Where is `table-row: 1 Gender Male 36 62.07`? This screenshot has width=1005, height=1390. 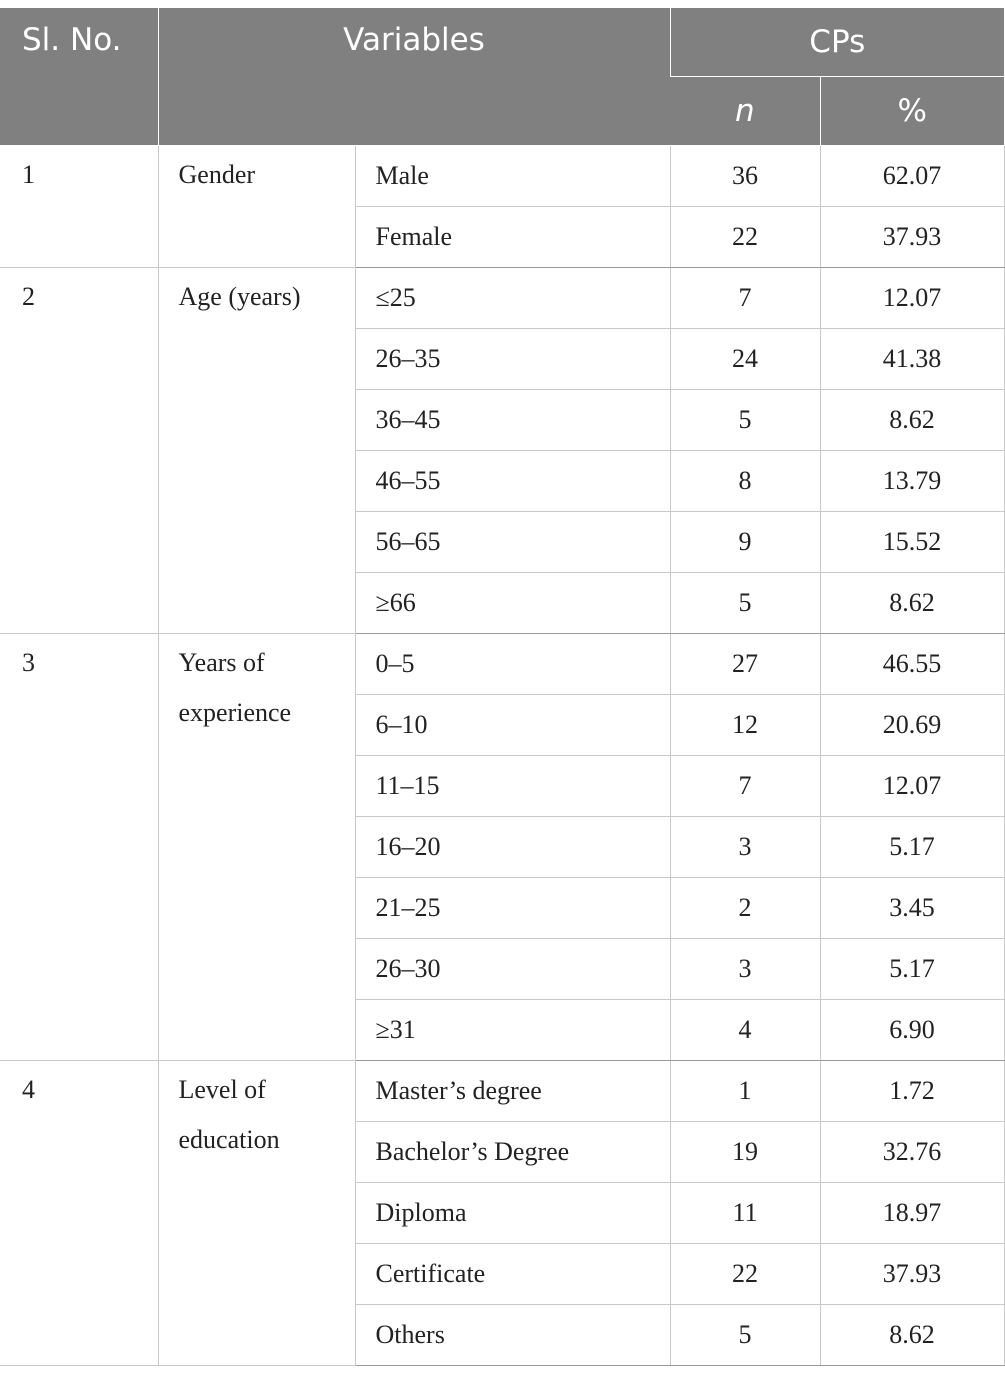
table-row: 1 Gender Male 36 62.07 is located at coordinates (502, 206).